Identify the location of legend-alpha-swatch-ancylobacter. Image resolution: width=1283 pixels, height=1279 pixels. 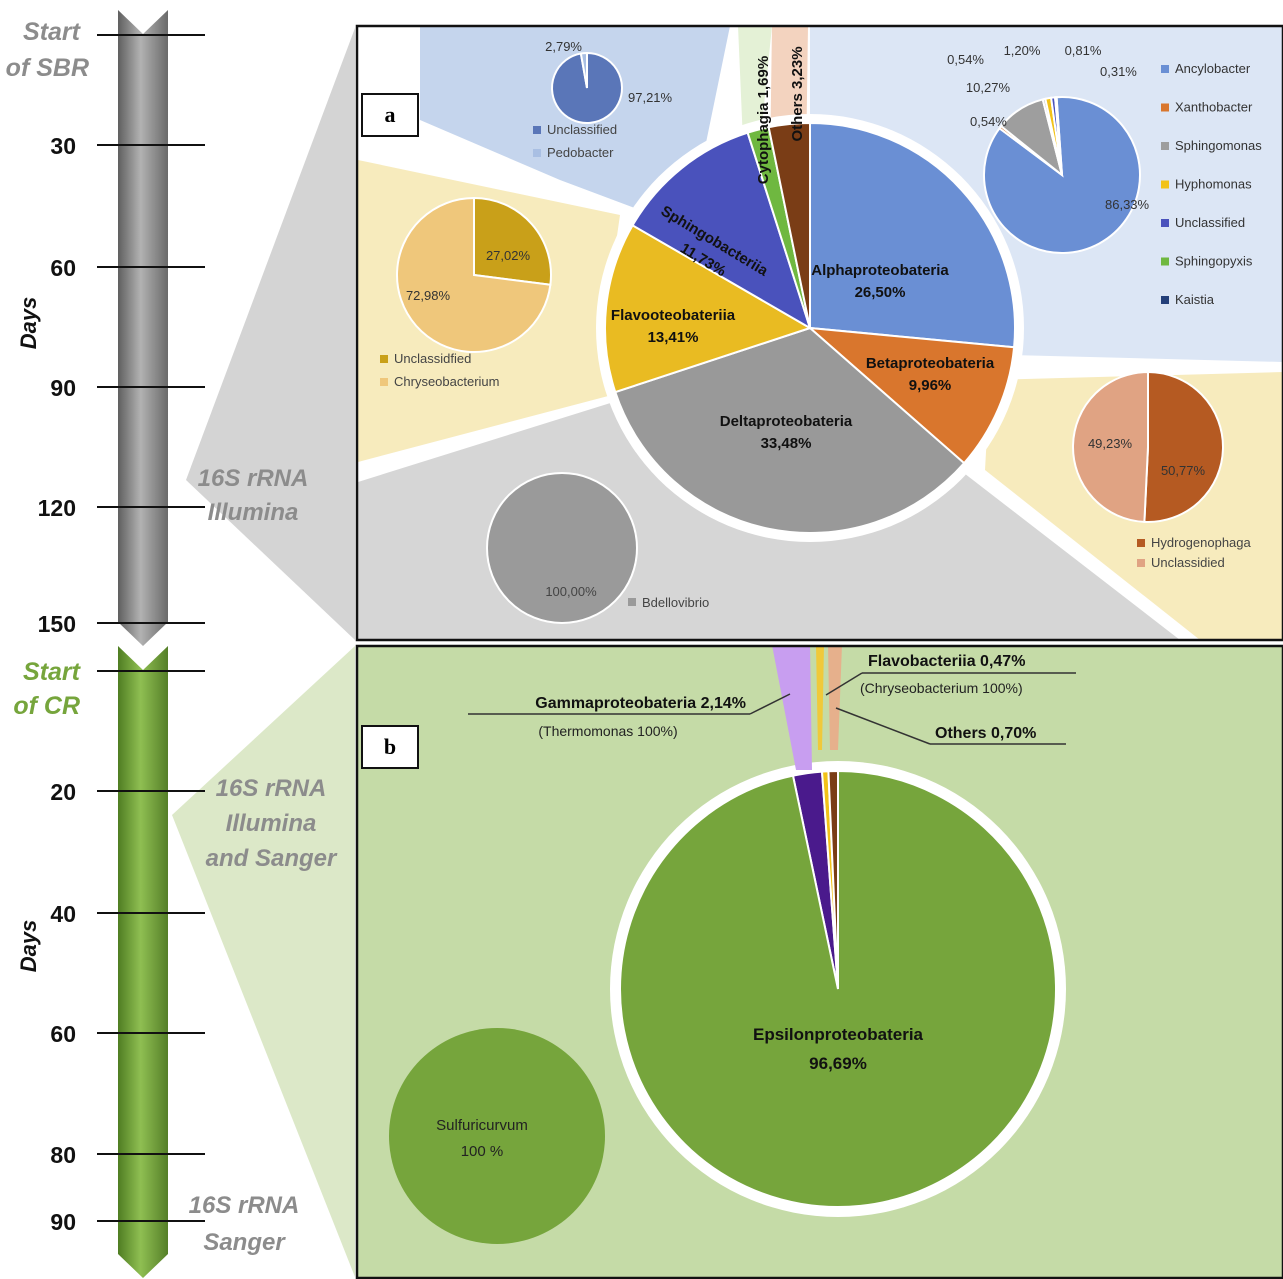
(1165, 69).